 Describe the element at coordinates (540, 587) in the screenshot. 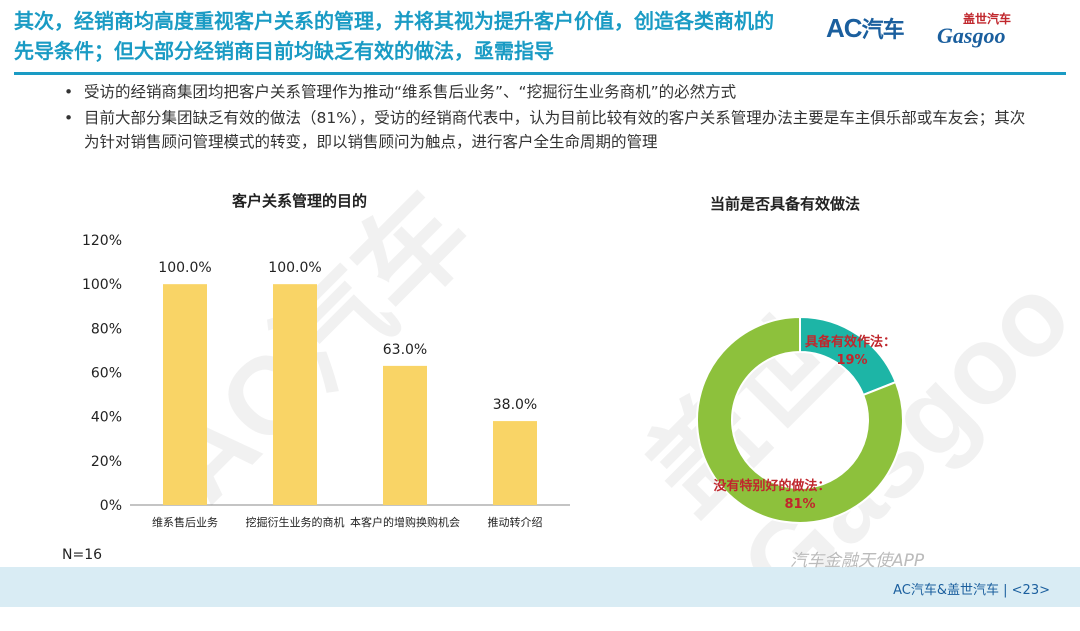

I see `footer-band` at that location.